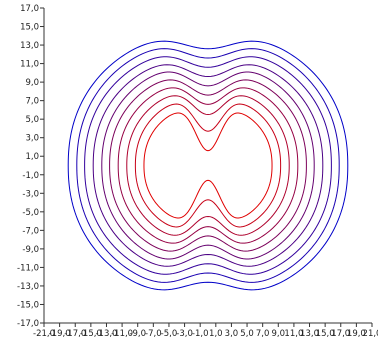  What do you see at coordinates (75, 334) in the screenshot?
I see `x-tick-label: -17,0` at bounding box center [75, 334].